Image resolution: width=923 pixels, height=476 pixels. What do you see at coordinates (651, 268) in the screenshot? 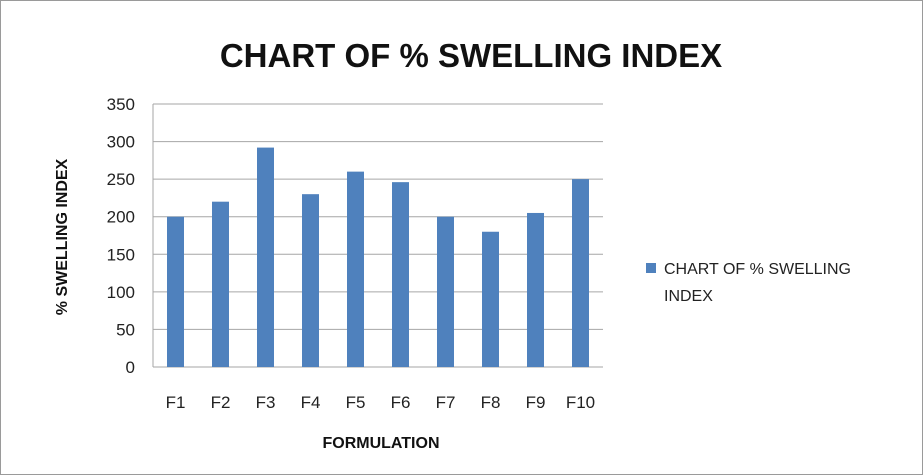
I see `legend-swatch` at bounding box center [651, 268].